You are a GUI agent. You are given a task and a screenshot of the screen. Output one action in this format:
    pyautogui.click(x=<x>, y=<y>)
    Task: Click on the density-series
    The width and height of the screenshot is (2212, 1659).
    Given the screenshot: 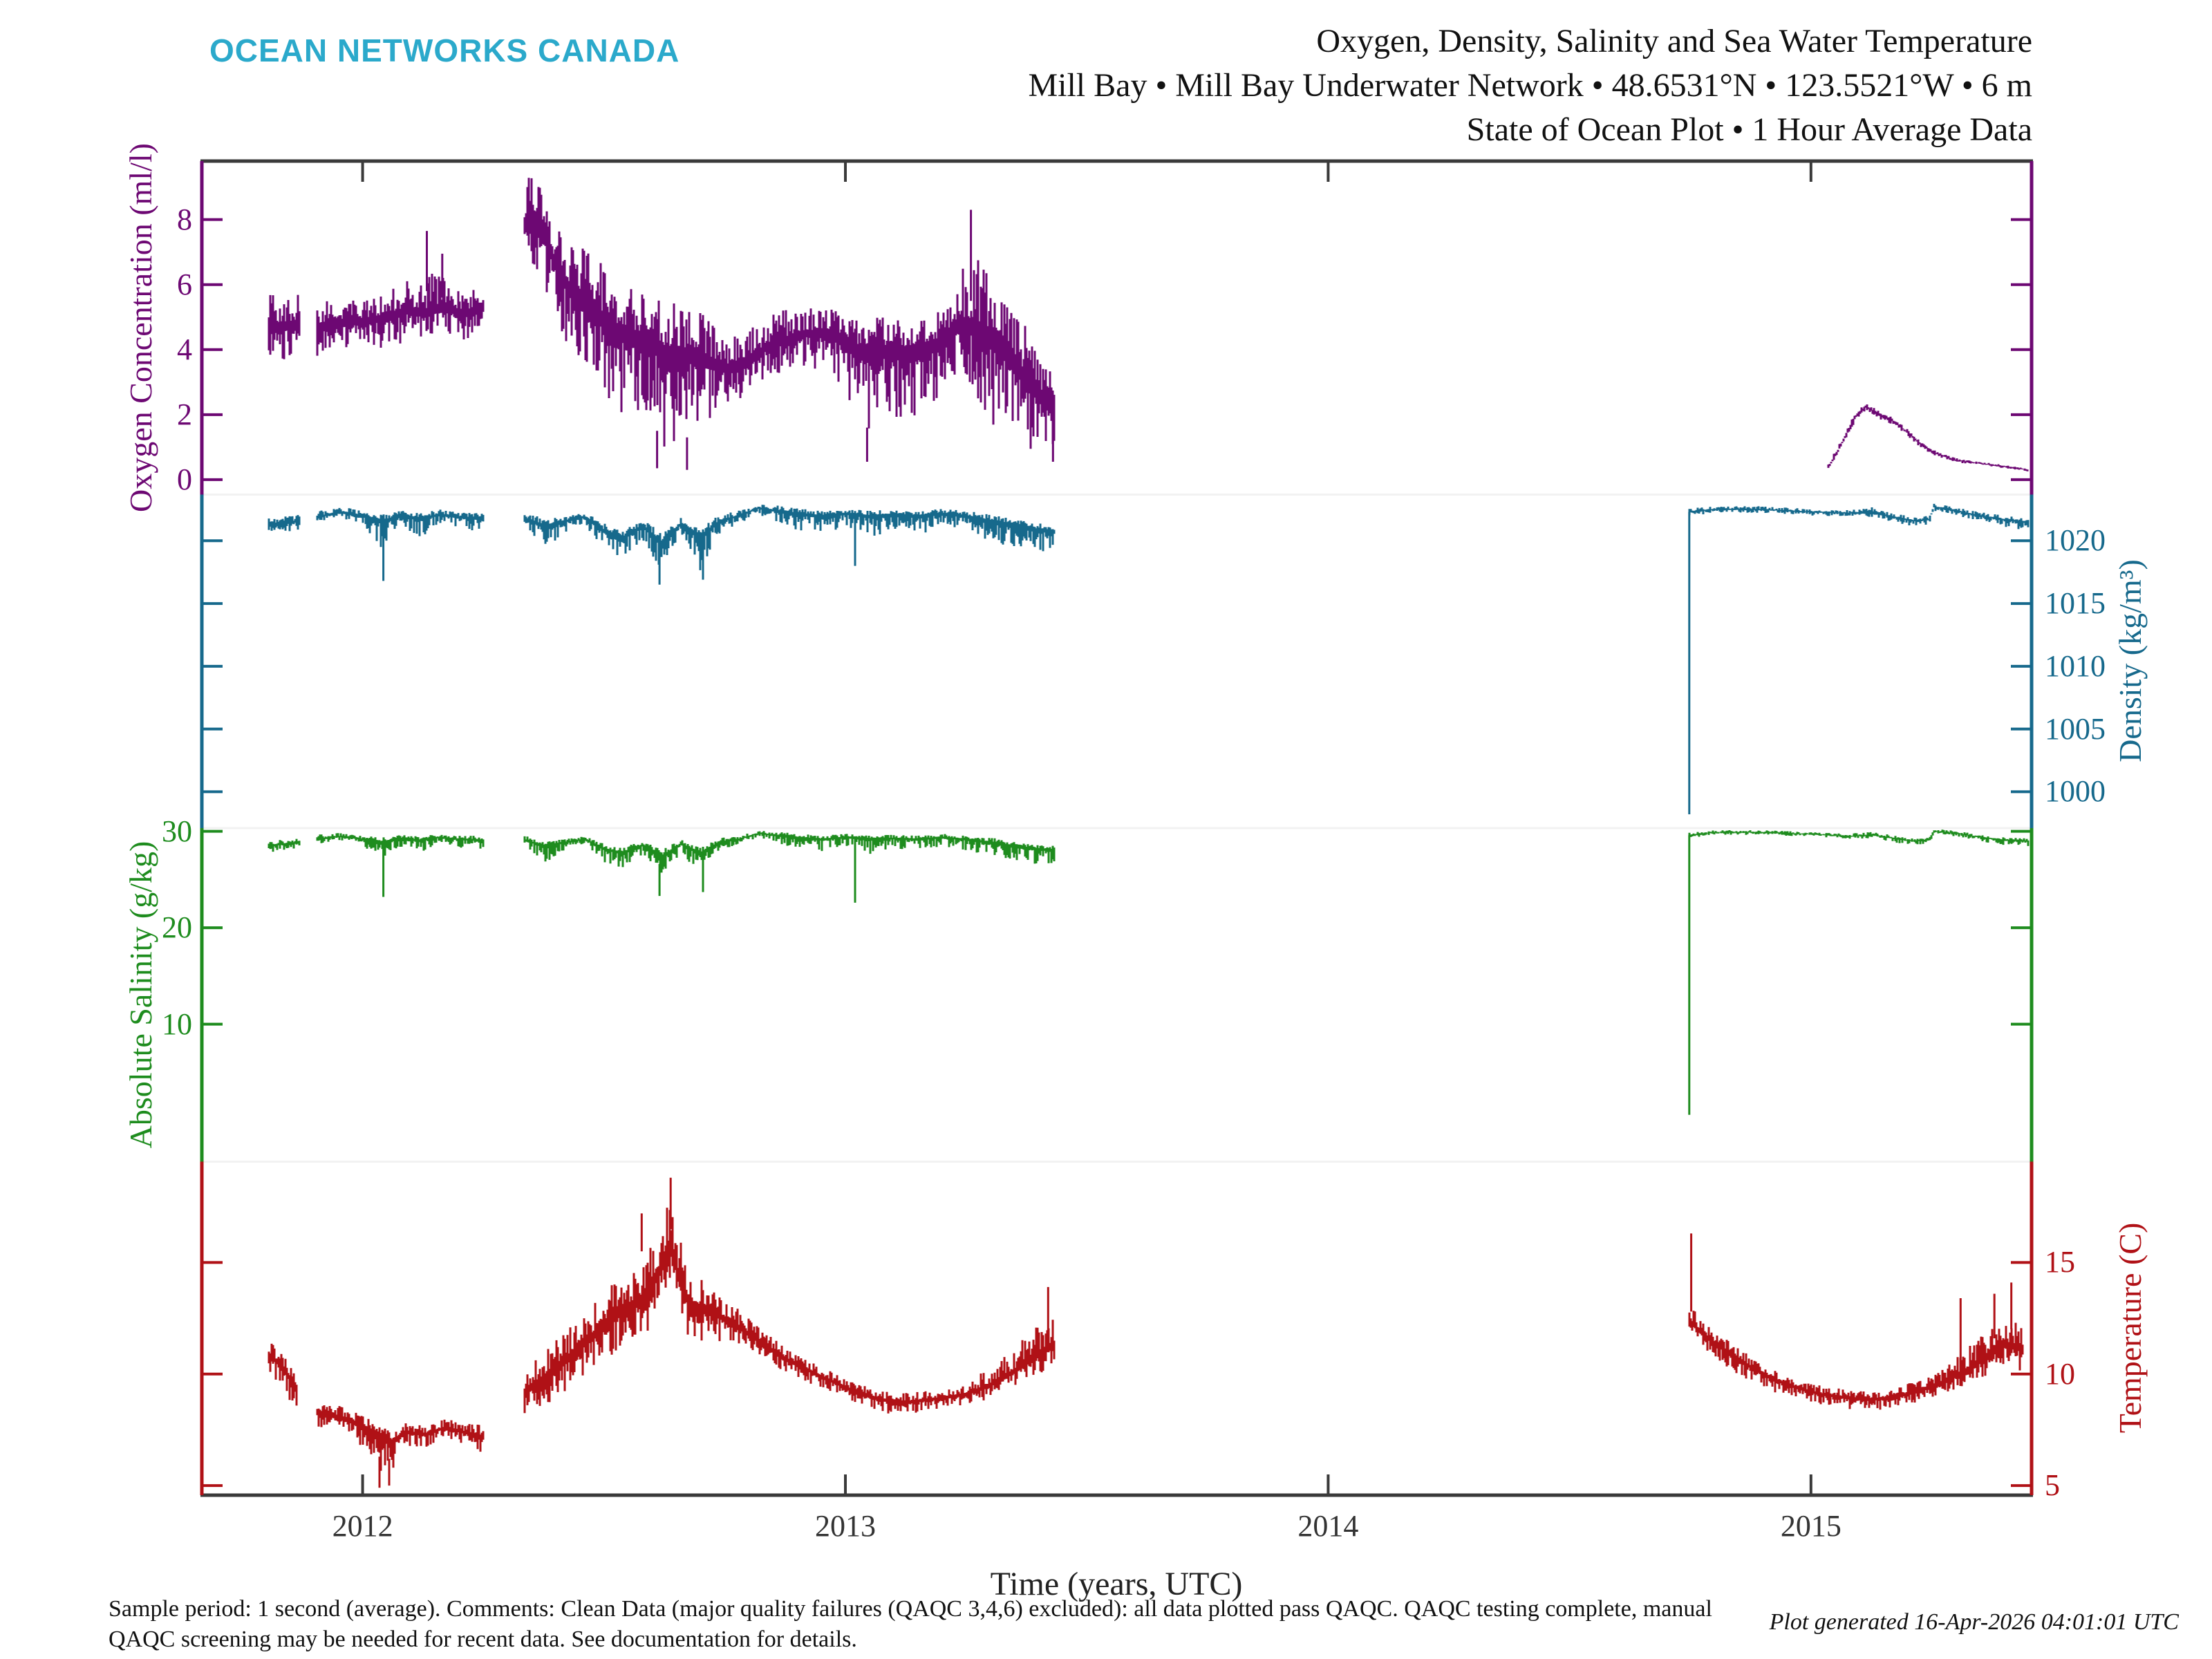 What is the action you would take?
    pyautogui.click(x=1149, y=658)
    